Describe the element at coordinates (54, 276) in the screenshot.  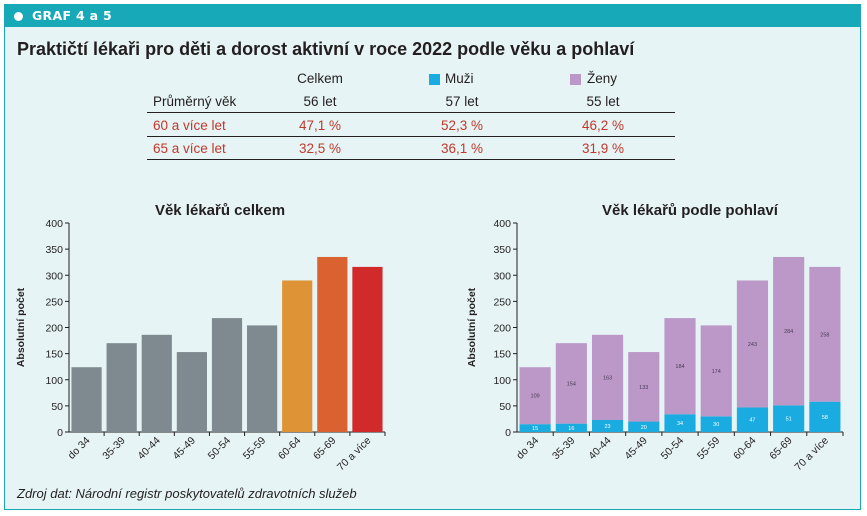
I see `y-tick-label: 300` at that location.